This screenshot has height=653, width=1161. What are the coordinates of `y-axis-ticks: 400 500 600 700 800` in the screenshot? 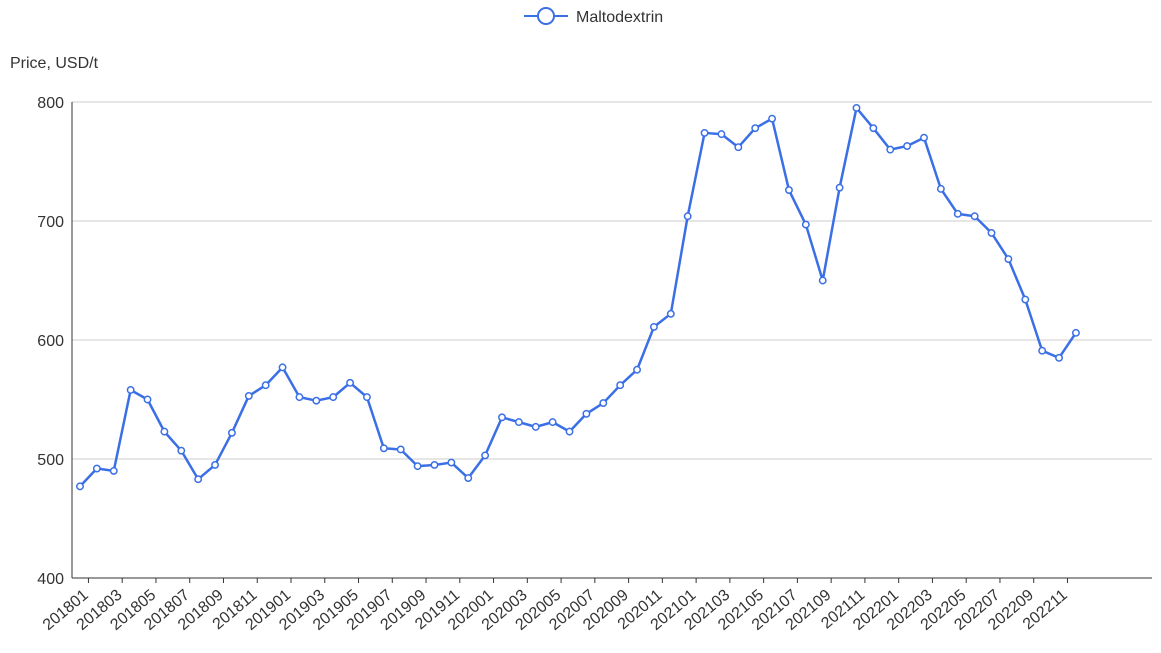 It's located at (50, 341).